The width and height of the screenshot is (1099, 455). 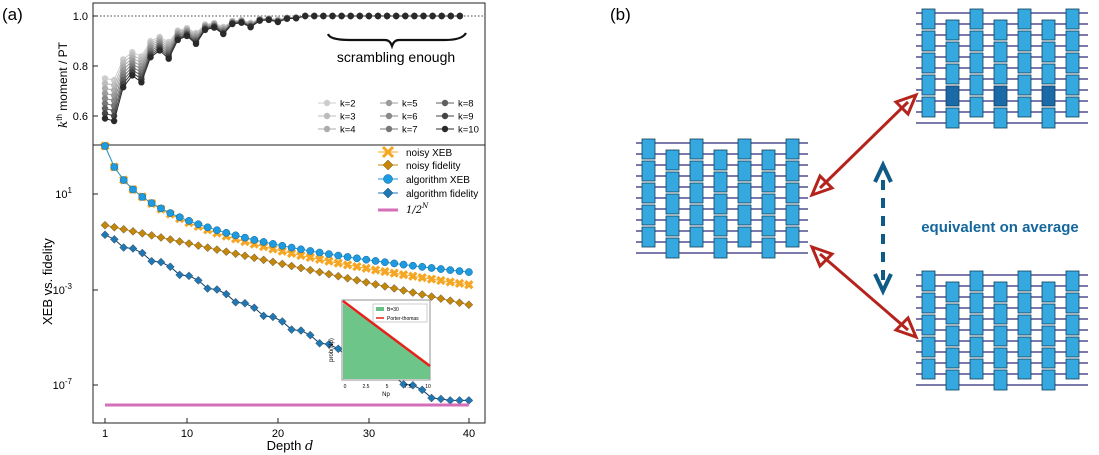 I want to click on noisy-xeb-line, so click(x=286, y=215).